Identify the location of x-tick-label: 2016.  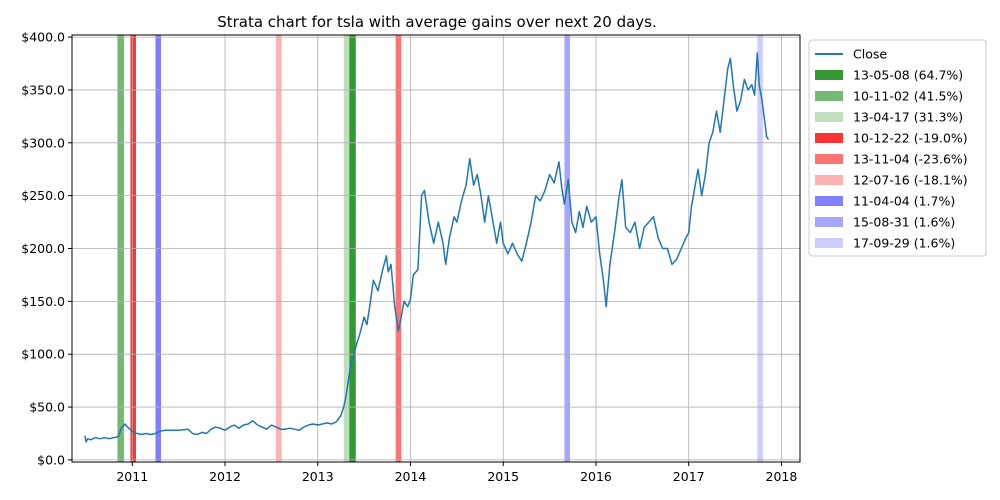
(596, 476).